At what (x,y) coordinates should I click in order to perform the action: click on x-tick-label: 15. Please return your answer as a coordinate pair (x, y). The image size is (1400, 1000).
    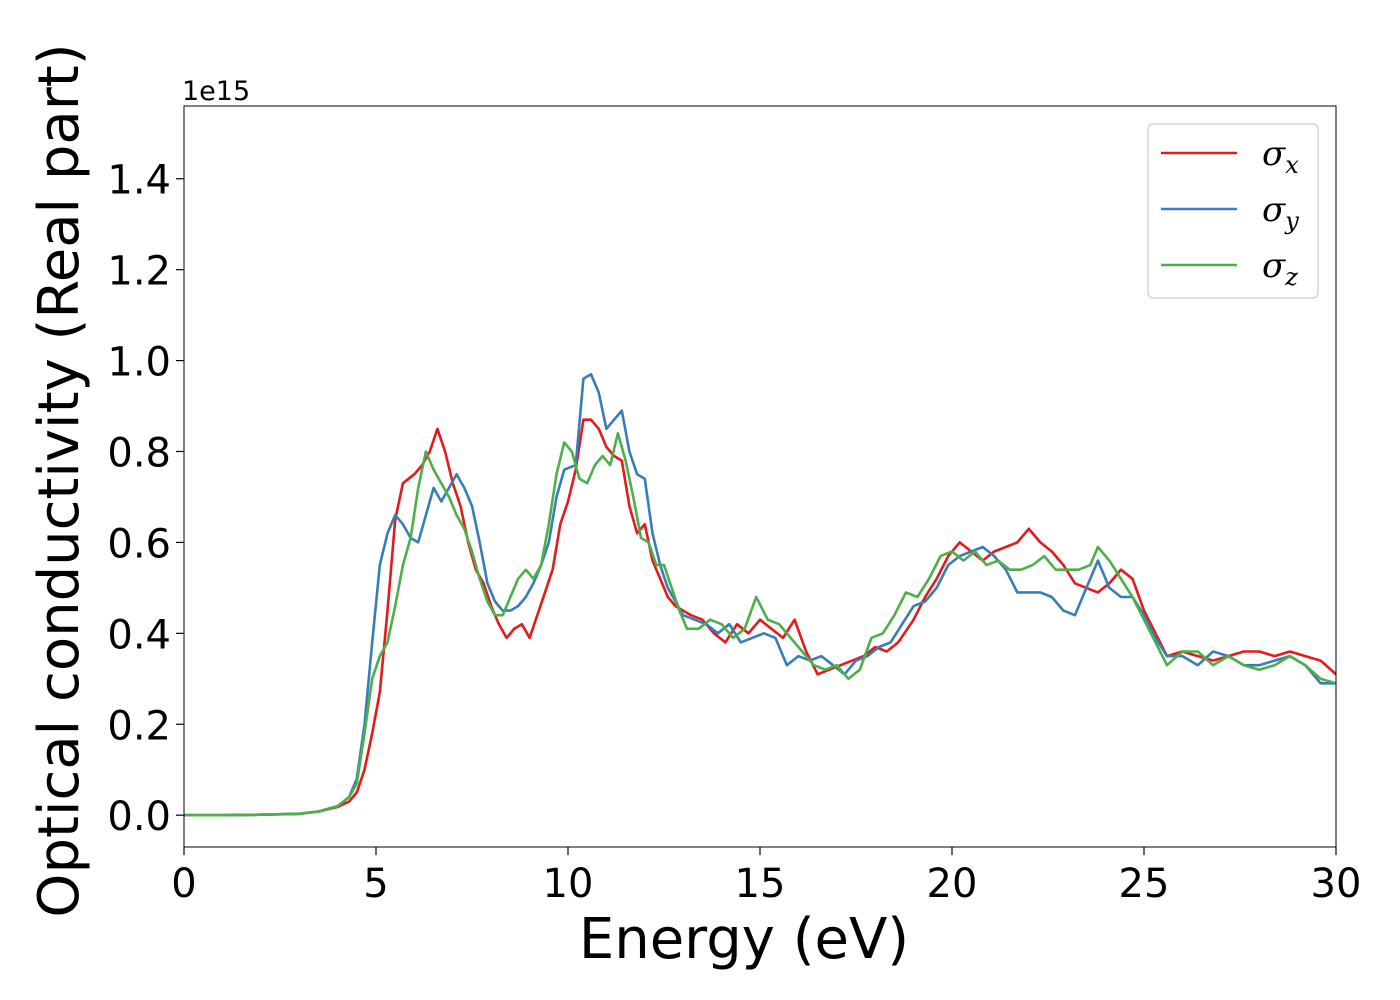
    Looking at the image, I should click on (760, 884).